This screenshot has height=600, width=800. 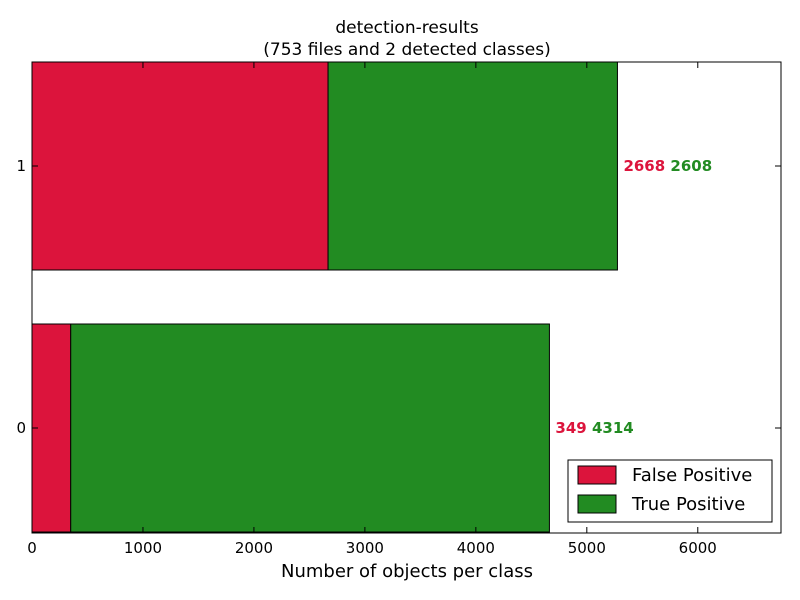 I want to click on legend-label-true-positive: True Positive, so click(x=688, y=504).